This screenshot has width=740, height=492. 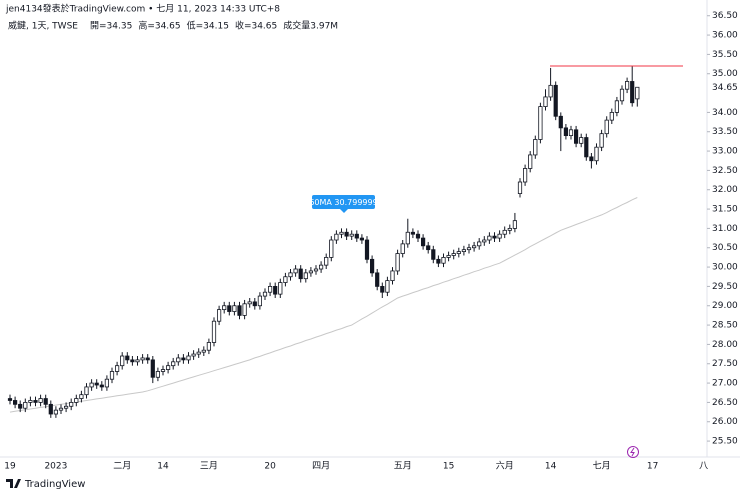 I want to click on footer-logo: TradingView, so click(x=45, y=484).